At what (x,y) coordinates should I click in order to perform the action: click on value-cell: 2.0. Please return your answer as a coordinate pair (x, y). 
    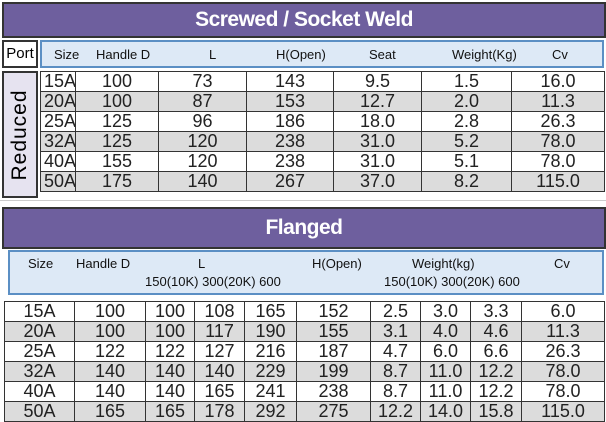
    Looking at the image, I should click on (466, 101).